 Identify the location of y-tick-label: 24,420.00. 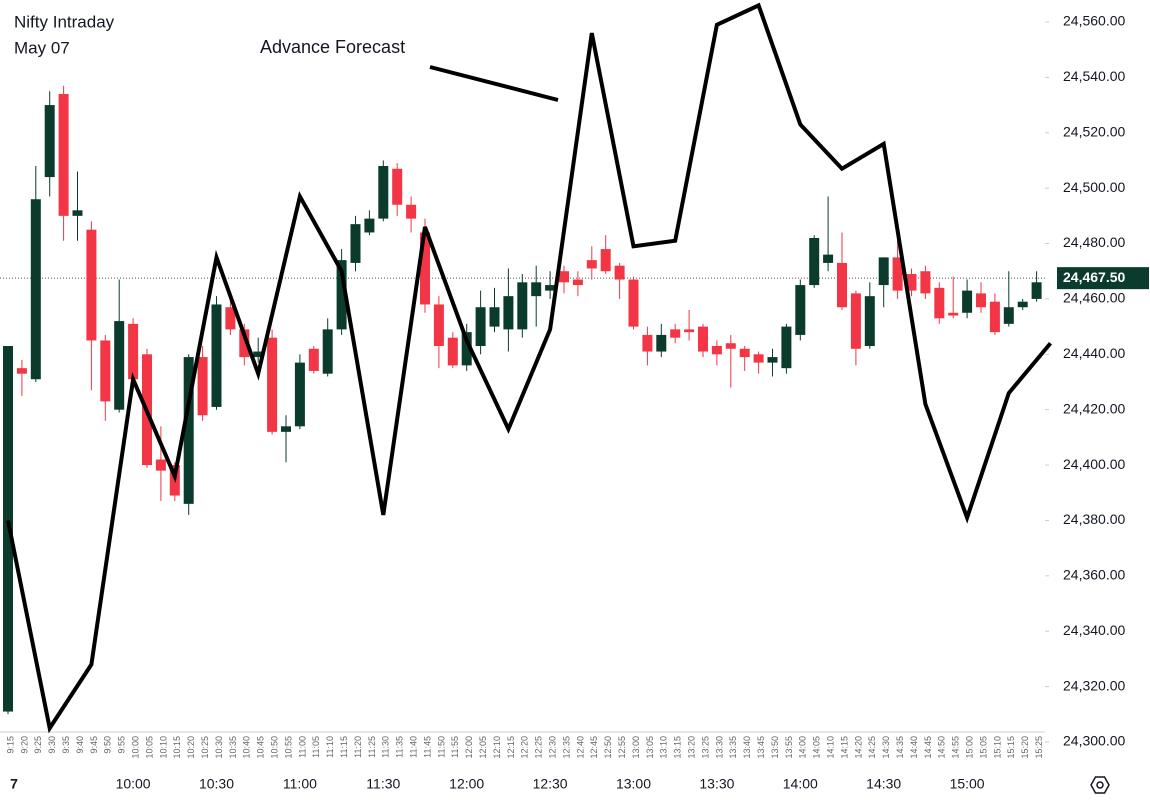
(1094, 408).